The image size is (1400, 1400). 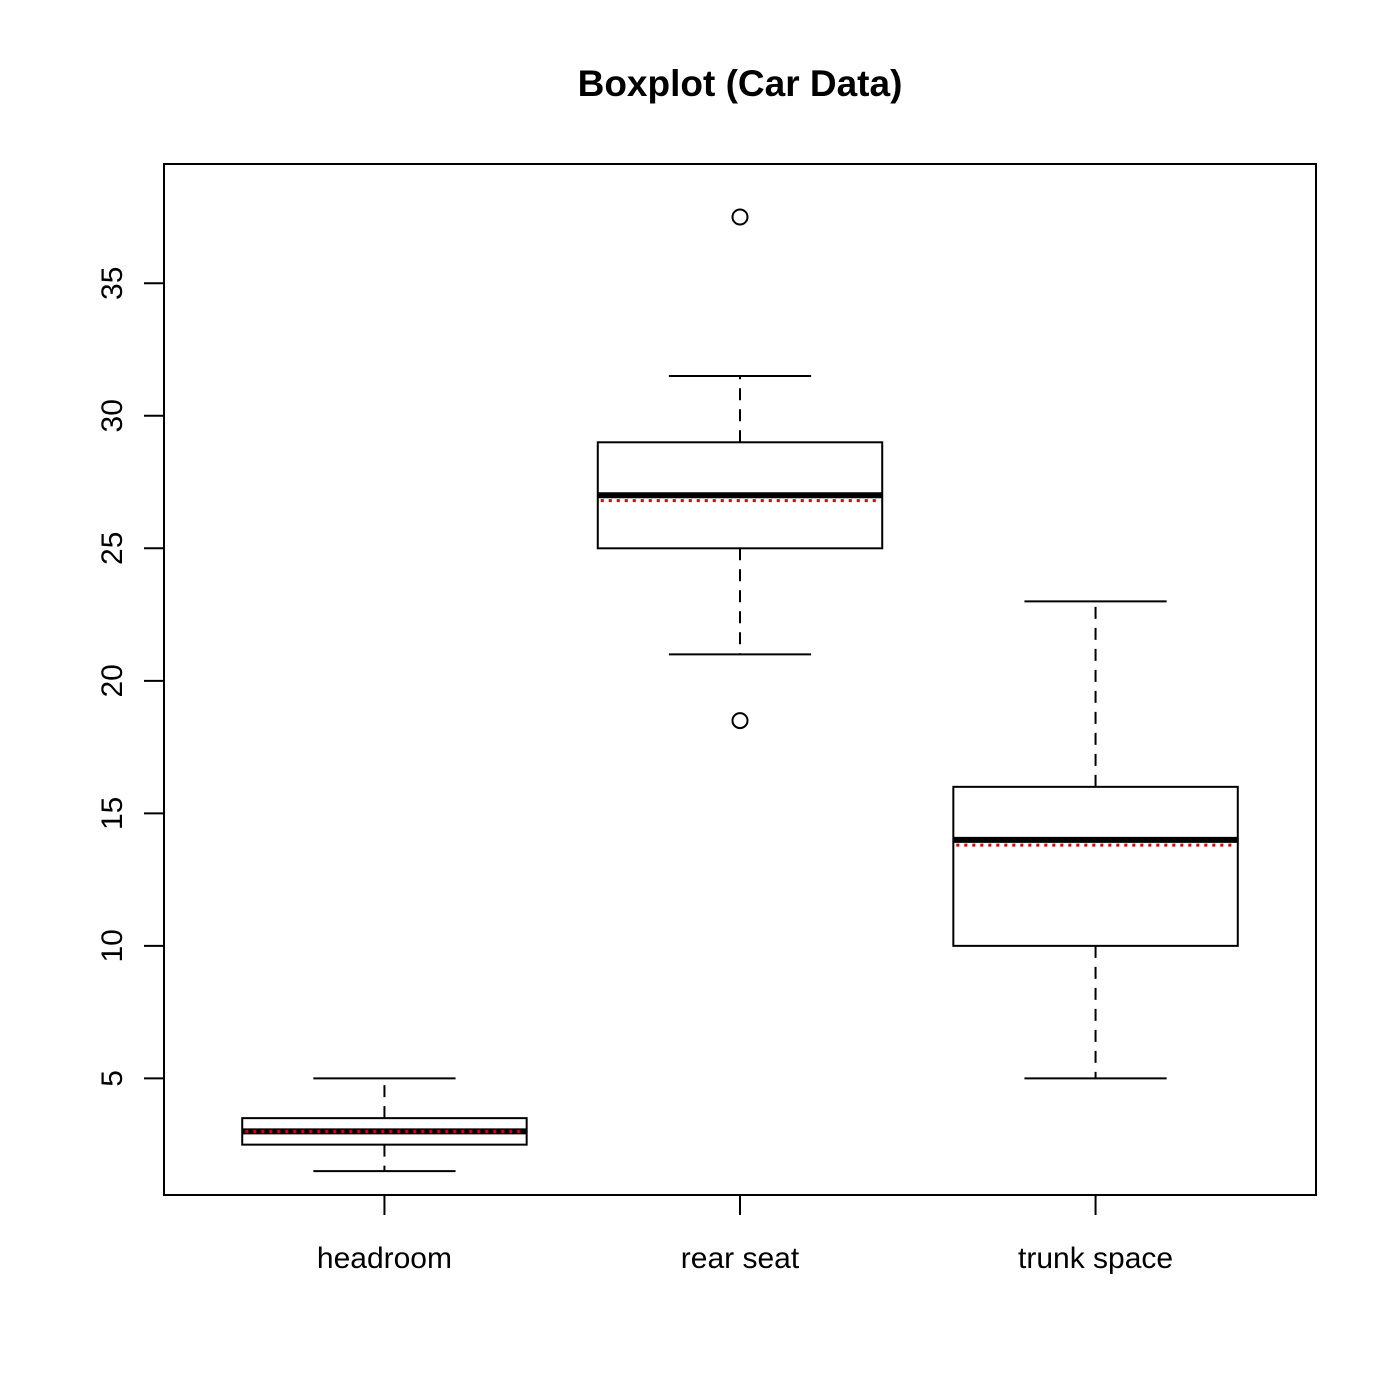 What do you see at coordinates (1095, 1258) in the screenshot?
I see `x-tick-label: trunk space` at bounding box center [1095, 1258].